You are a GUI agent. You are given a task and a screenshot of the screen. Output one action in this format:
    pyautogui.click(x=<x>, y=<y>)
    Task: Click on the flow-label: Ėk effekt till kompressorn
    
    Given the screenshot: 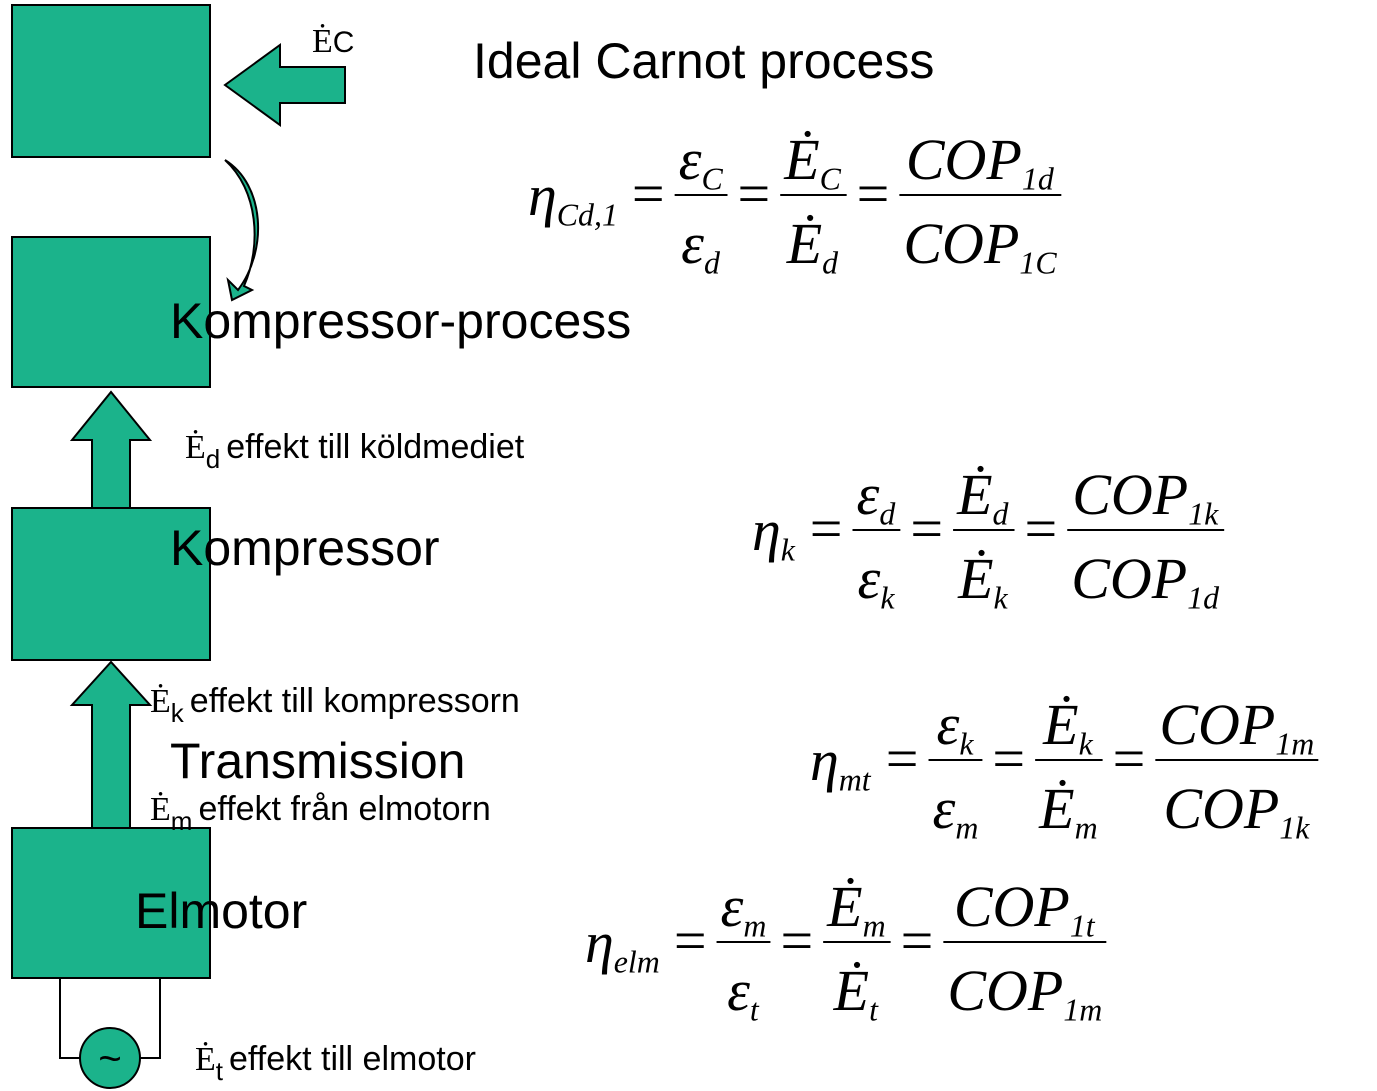 What is the action you would take?
    pyautogui.click(x=335, y=705)
    